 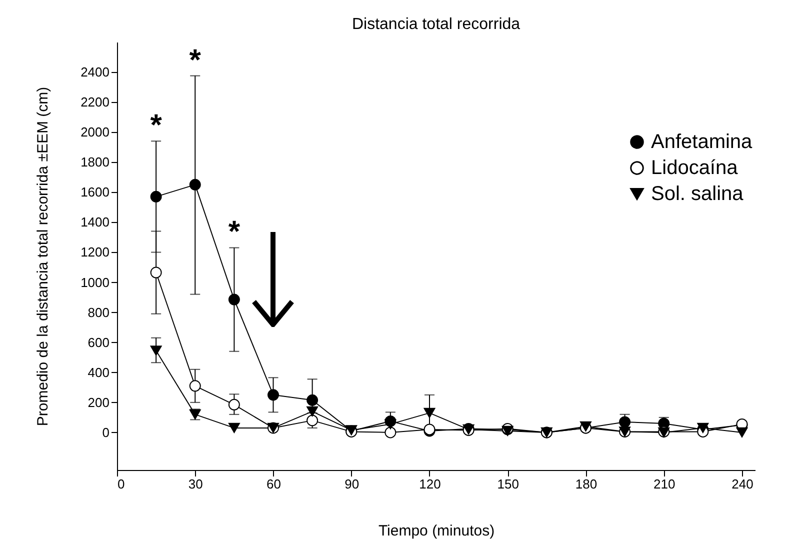 What do you see at coordinates (43, 256) in the screenshot?
I see `y-axis-title: Promedio de la distancia total recorrida ±EEM (cm)` at bounding box center [43, 256].